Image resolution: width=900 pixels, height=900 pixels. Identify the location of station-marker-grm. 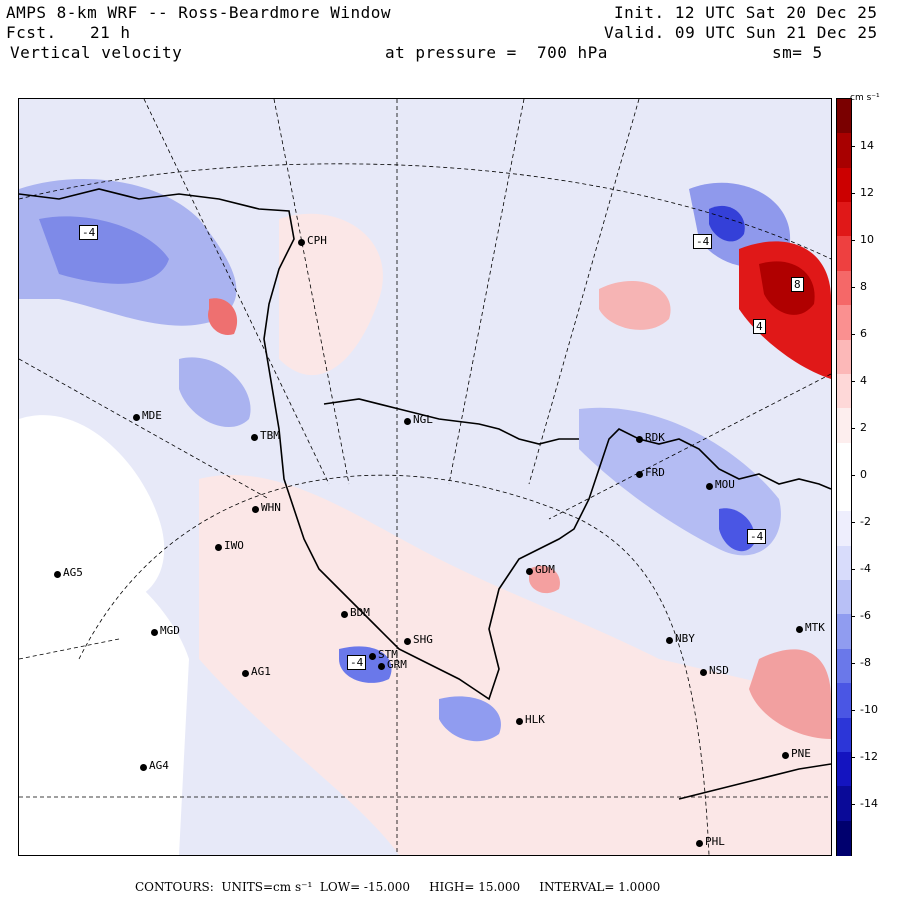
(381, 666).